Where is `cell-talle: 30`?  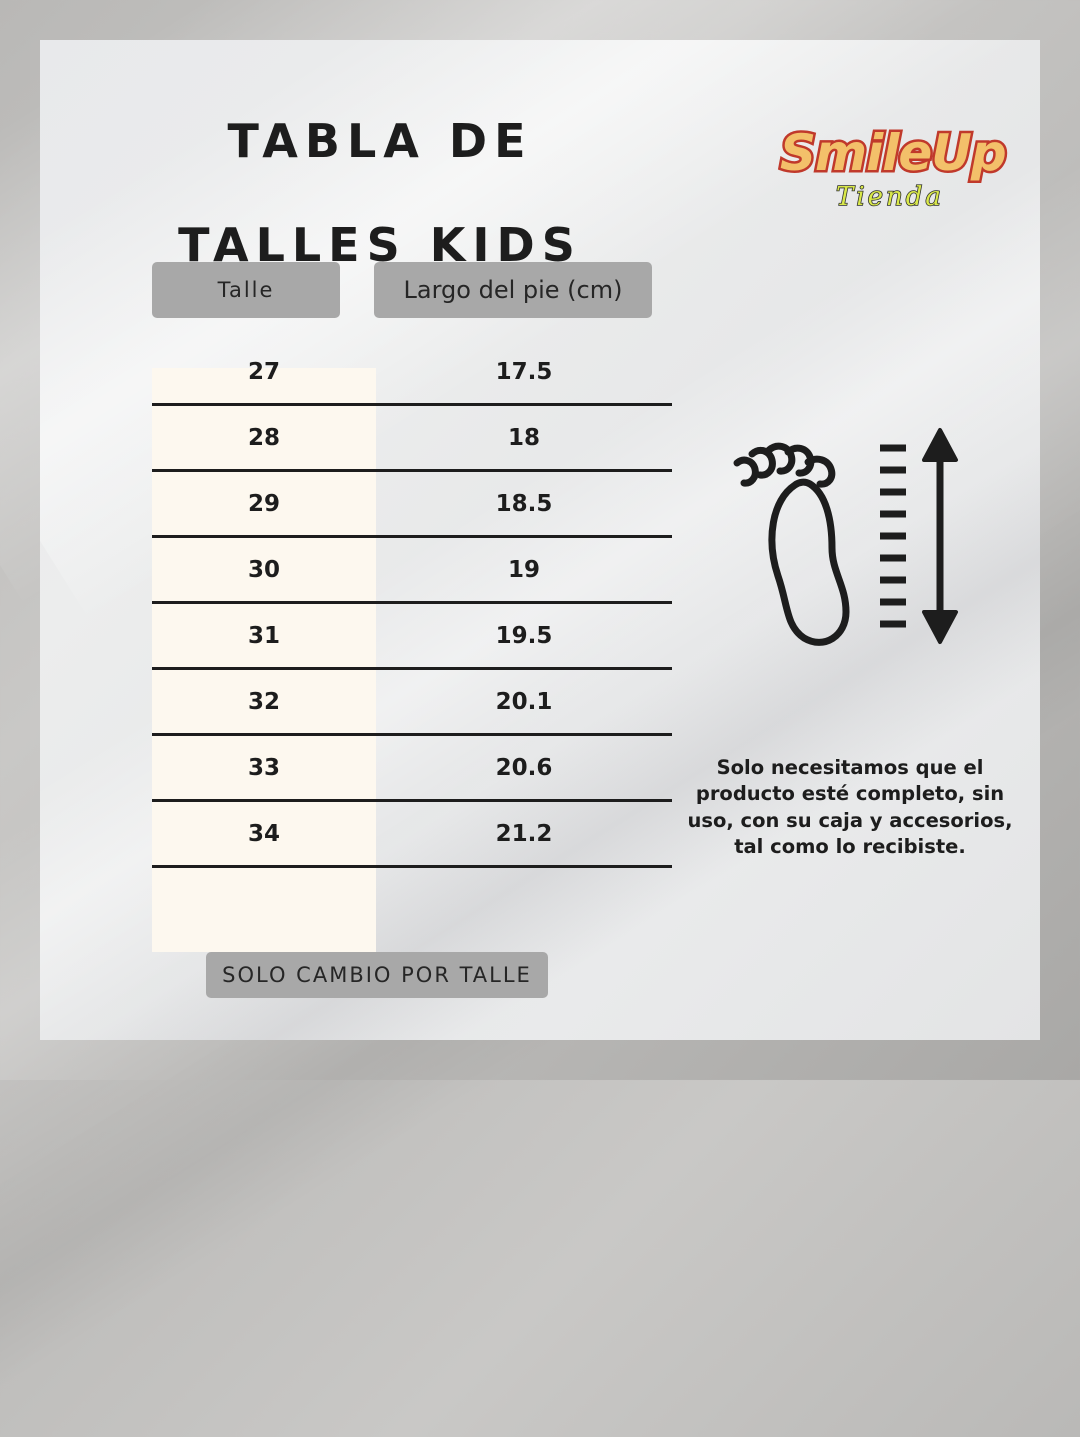 cell-talle: 30 is located at coordinates (263, 569).